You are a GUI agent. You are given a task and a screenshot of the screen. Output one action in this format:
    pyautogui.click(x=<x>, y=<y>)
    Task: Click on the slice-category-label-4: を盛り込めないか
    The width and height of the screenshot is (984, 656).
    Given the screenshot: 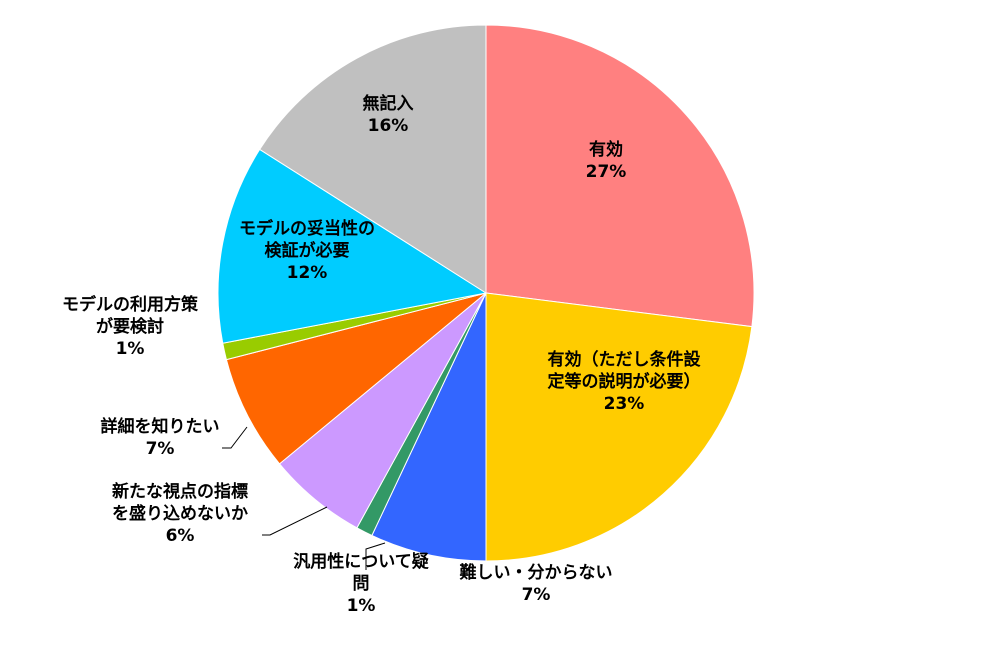 What is the action you would take?
    pyautogui.click(x=180, y=513)
    